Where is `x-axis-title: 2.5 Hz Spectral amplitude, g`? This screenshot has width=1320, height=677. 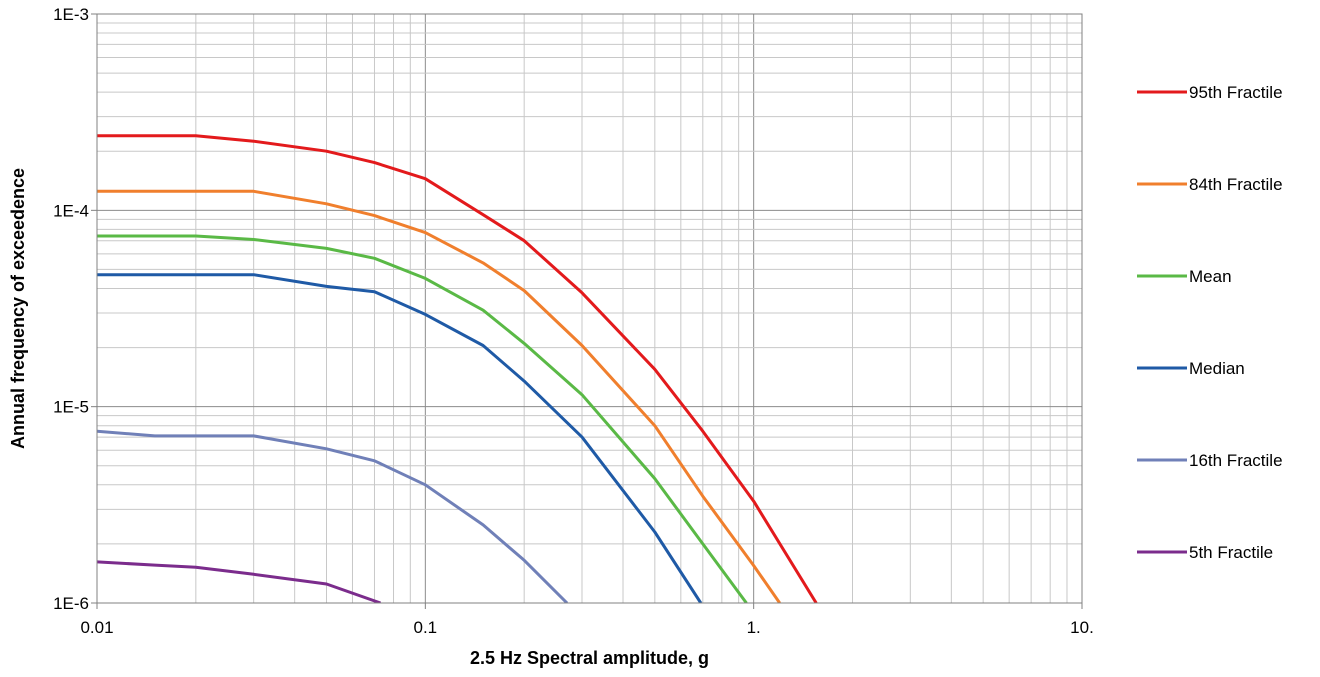
x-axis-title: 2.5 Hz Spectral amplitude, g is located at coordinates (589, 658).